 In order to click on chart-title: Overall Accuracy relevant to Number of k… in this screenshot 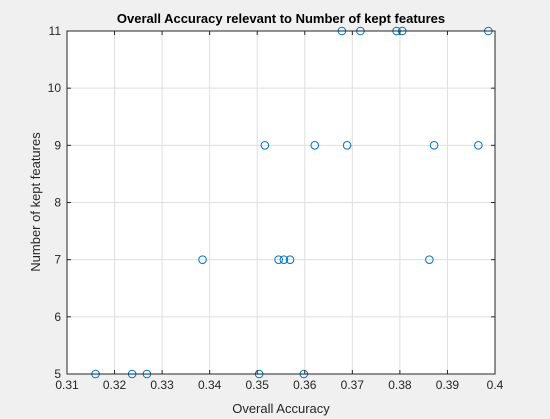, I will do `click(281, 18)`.